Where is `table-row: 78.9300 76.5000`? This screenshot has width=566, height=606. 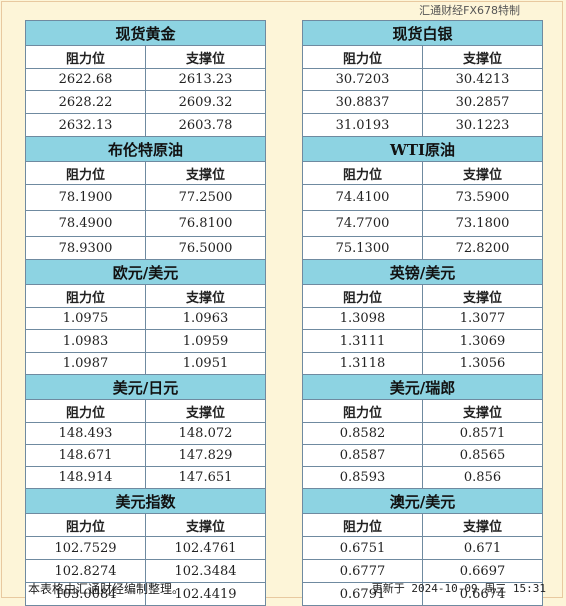
table-row: 78.9300 76.5000 is located at coordinates (146, 248).